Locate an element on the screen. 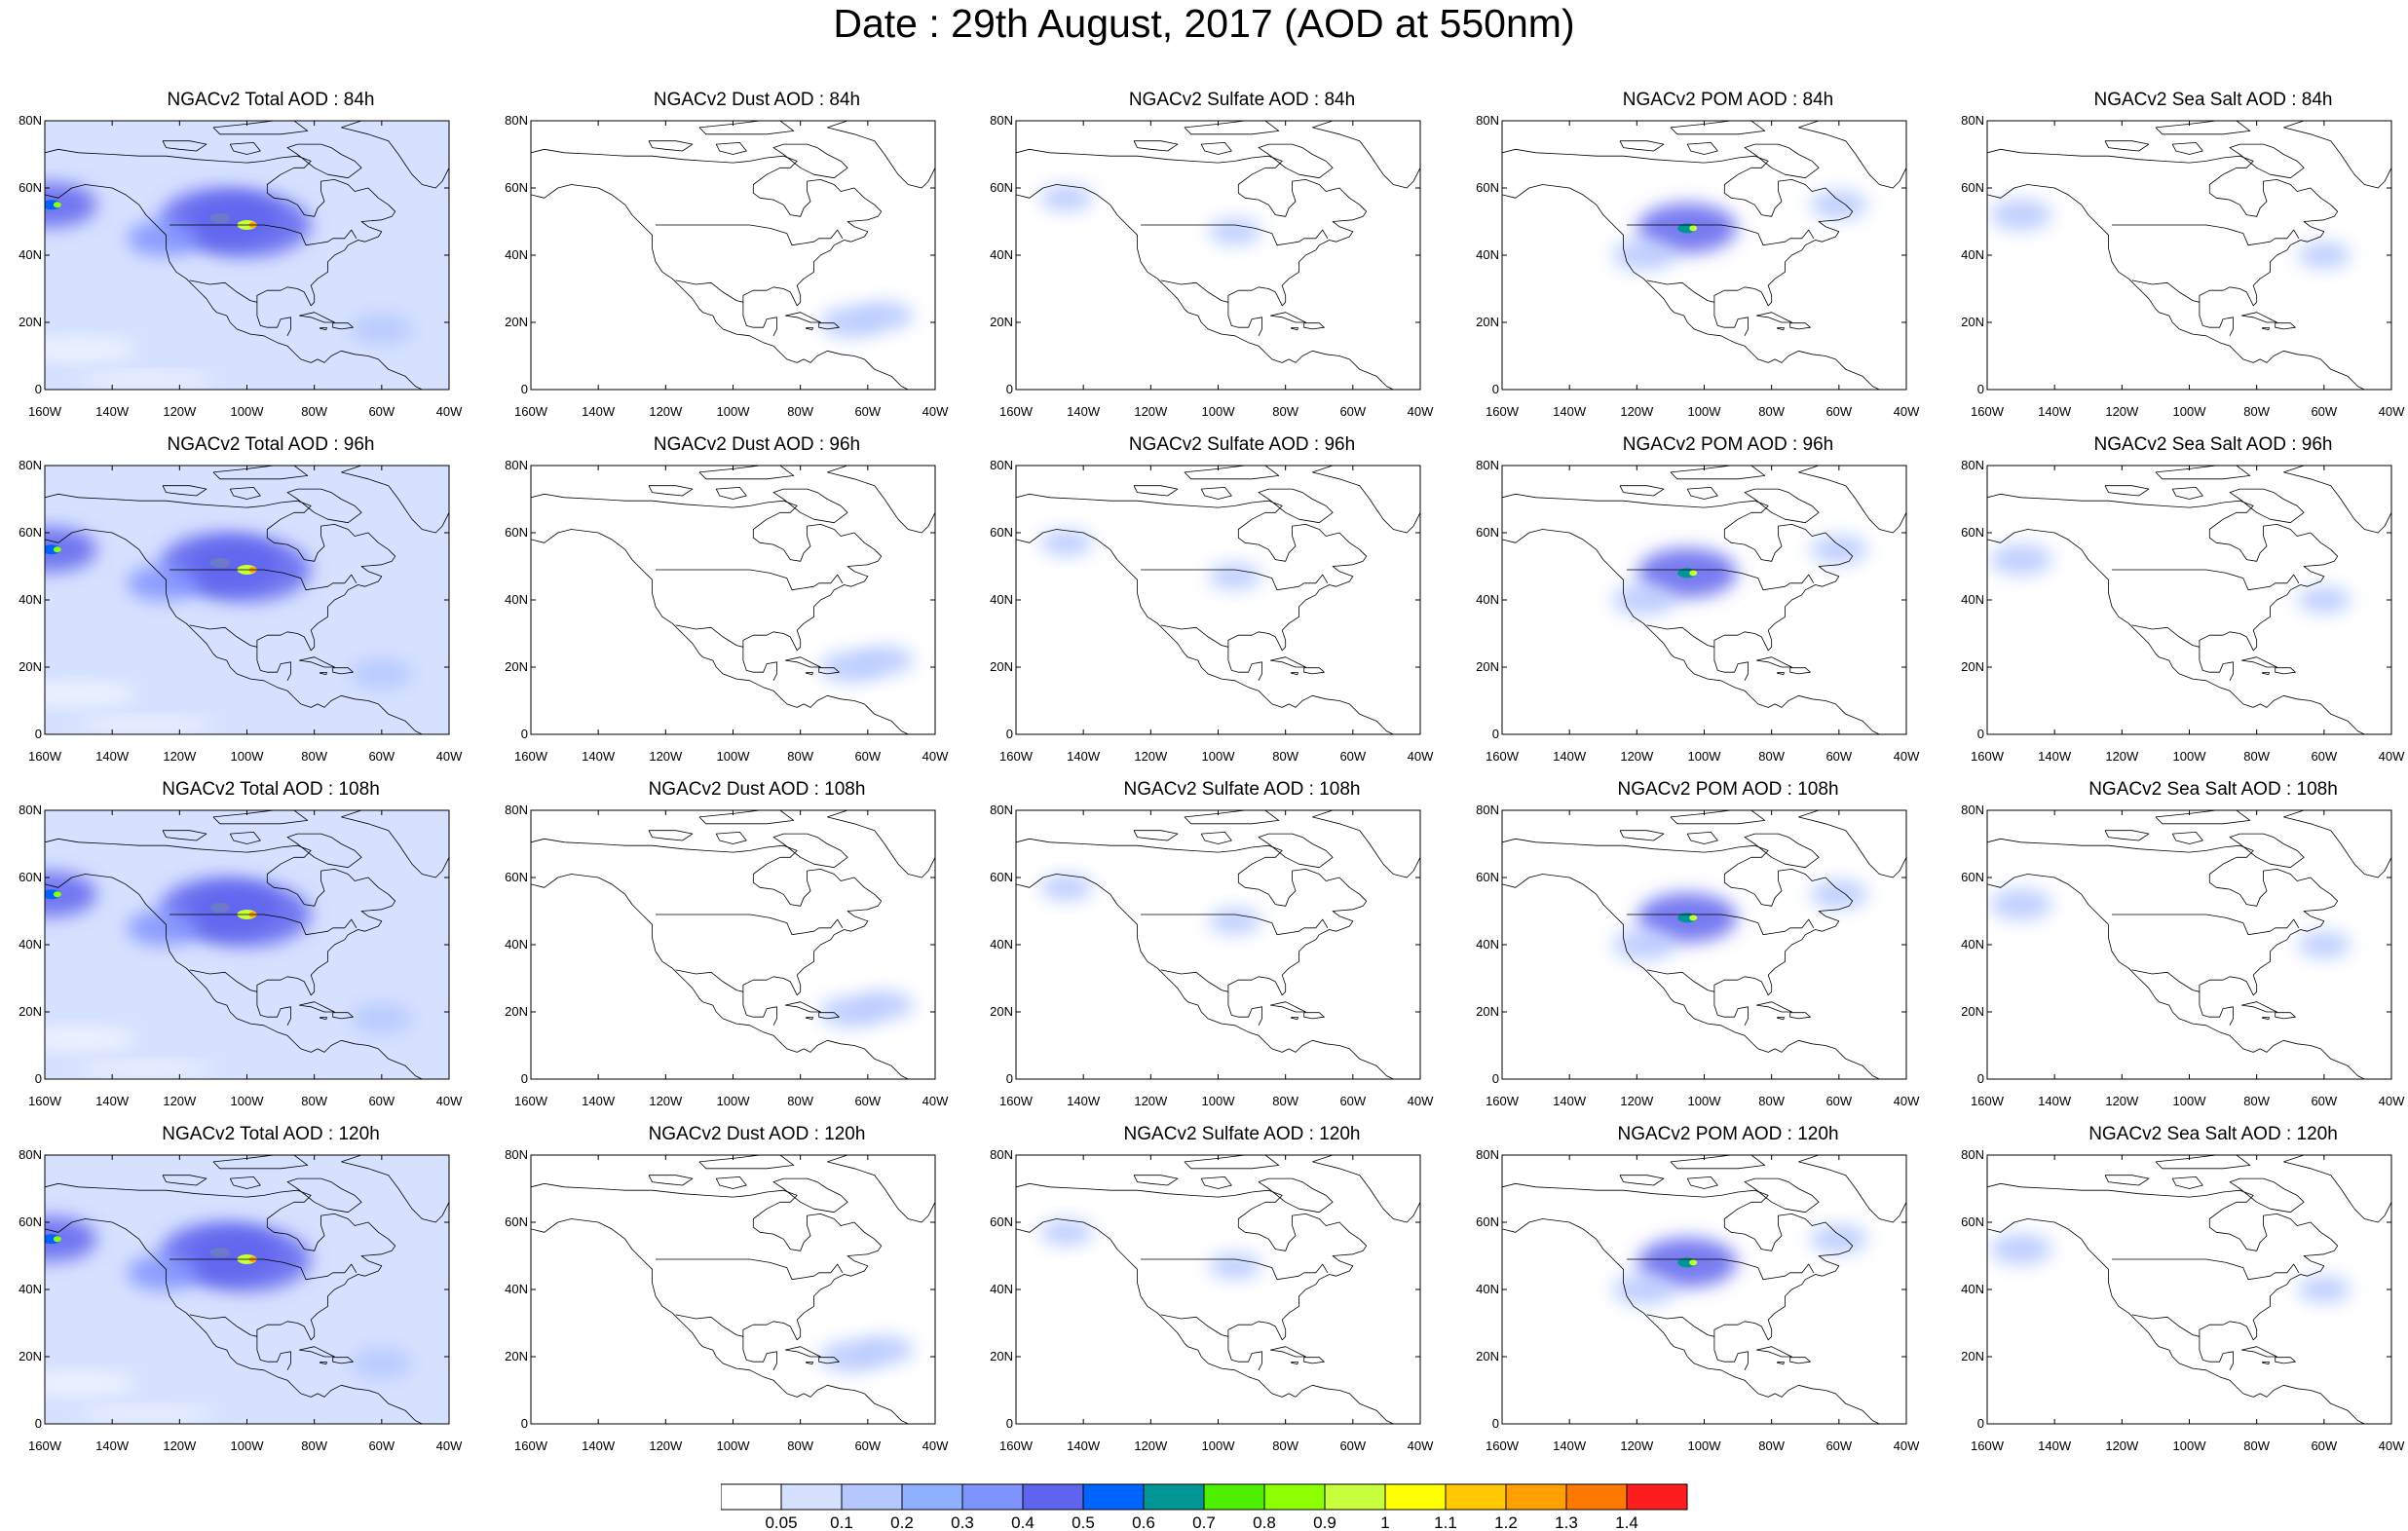 Image resolution: width=2408 pixels, height=1531 pixels. colorbar-label: 0.1 is located at coordinates (841, 1522).